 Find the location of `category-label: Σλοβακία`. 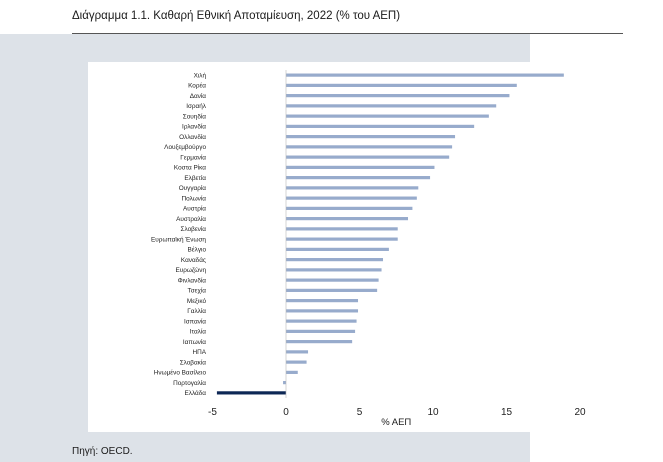

category-label: Σλοβακία is located at coordinates (193, 362).